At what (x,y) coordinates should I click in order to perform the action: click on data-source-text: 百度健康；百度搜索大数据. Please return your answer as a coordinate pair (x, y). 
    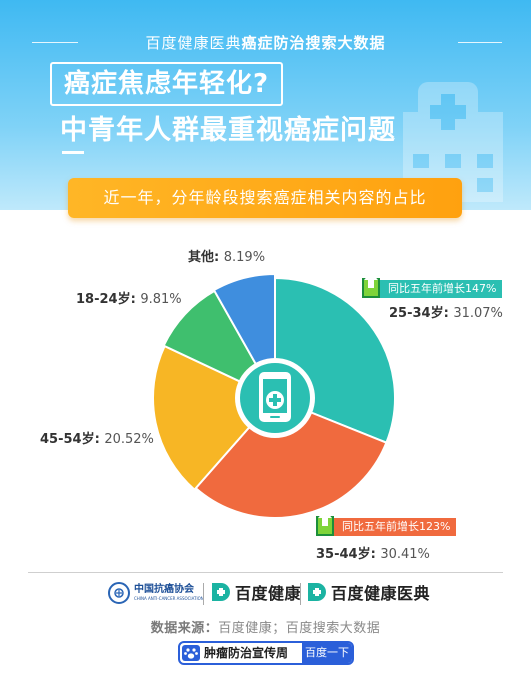
    Looking at the image, I should click on (299, 628).